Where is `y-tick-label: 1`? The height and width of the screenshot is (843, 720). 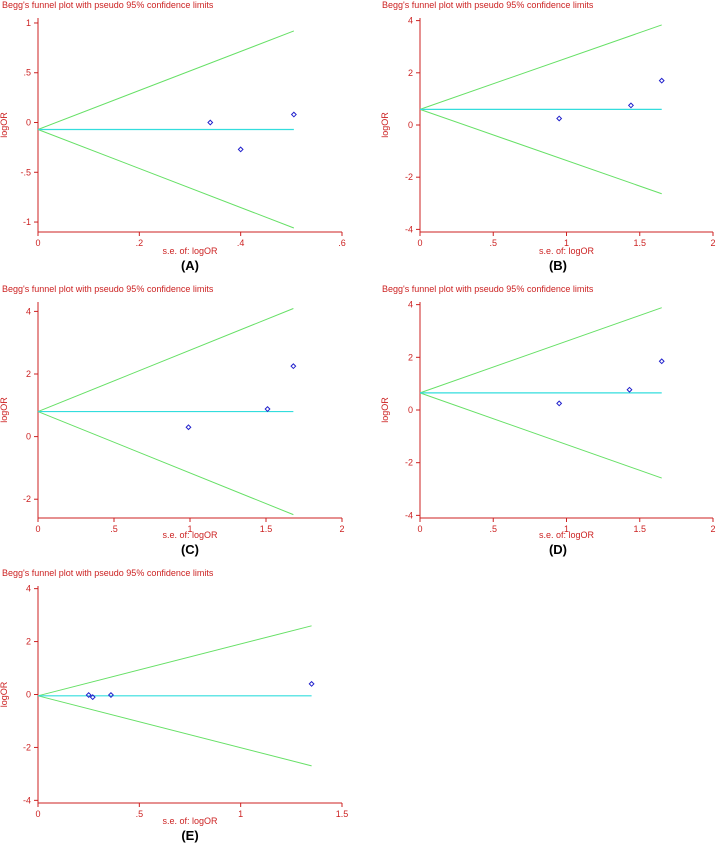 y-tick-label: 1 is located at coordinates (28, 23).